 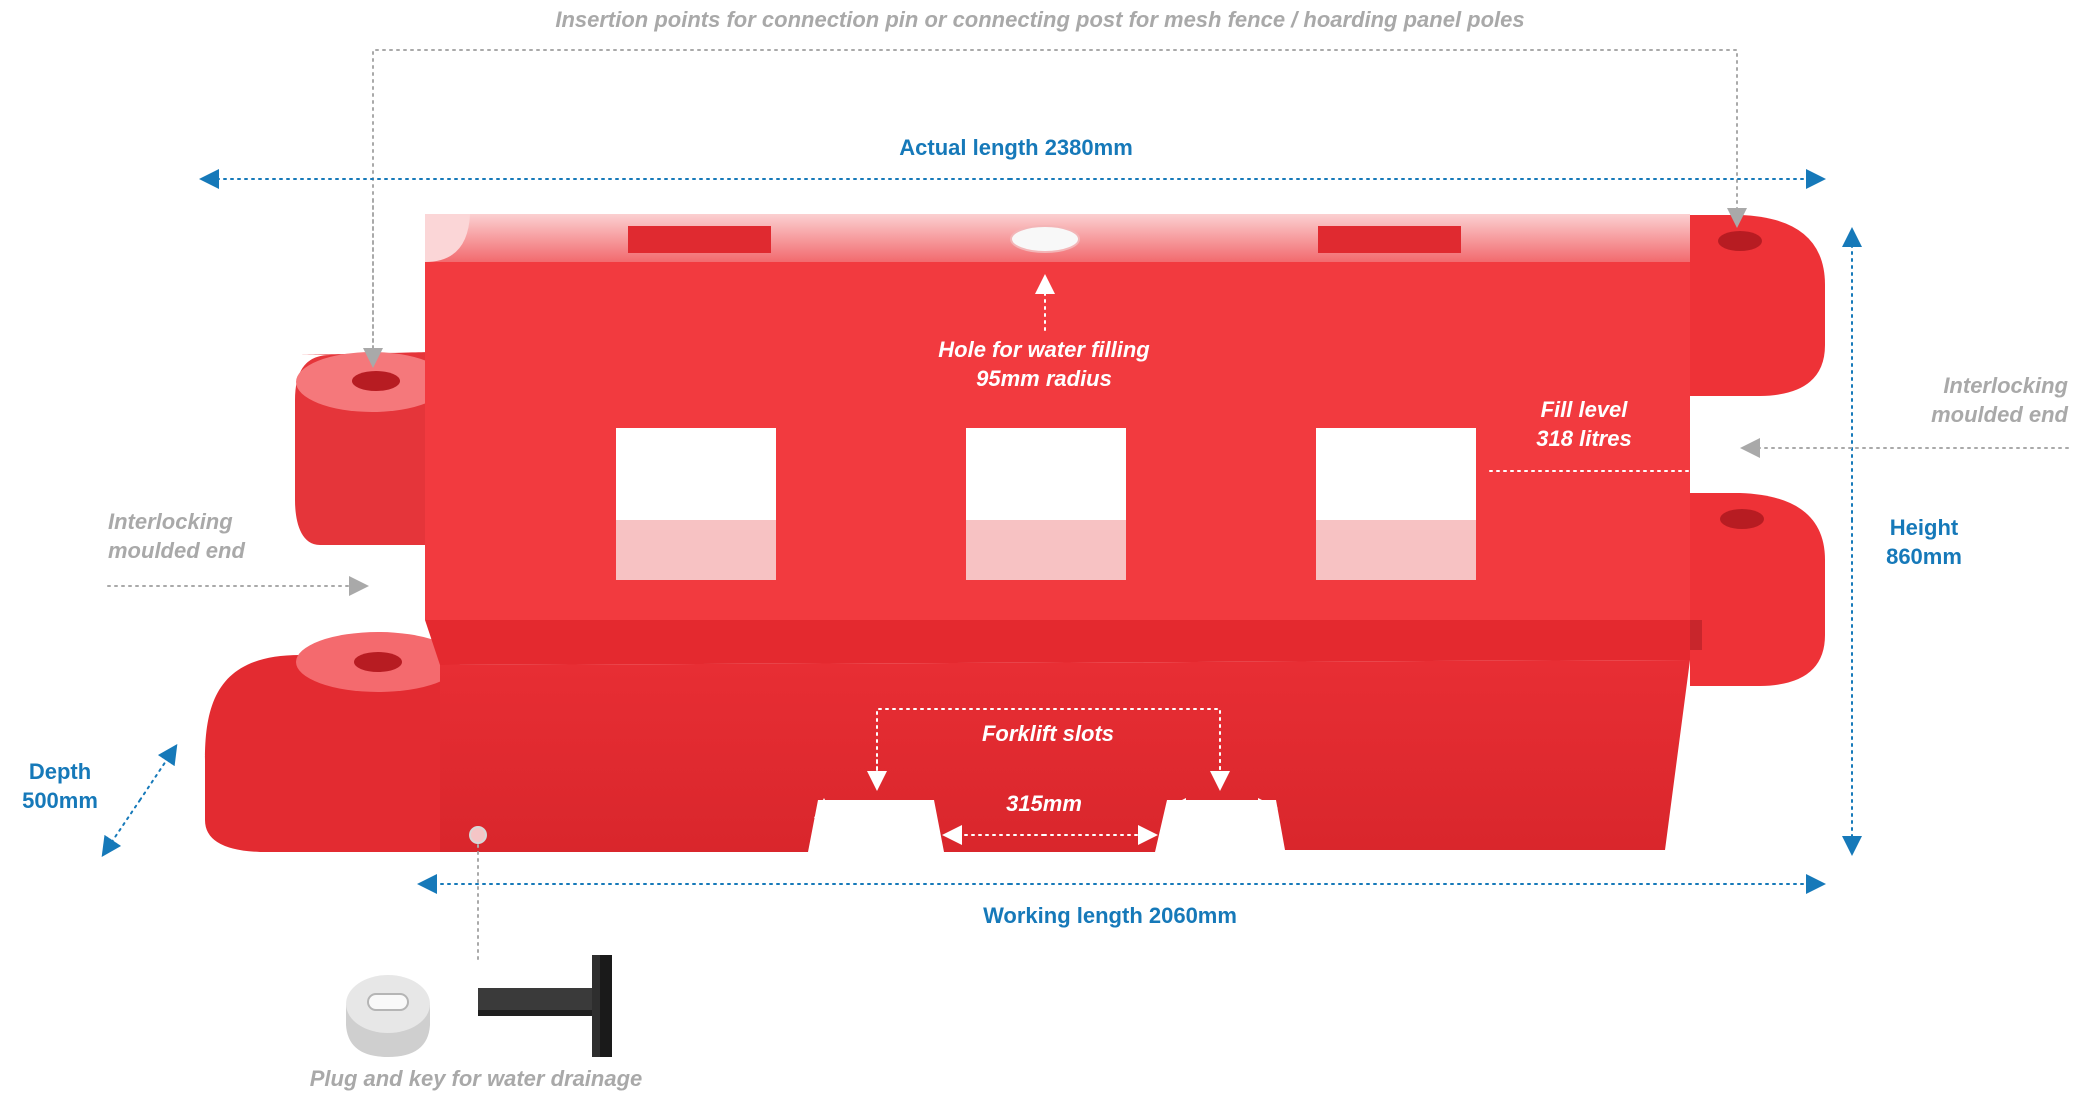 What do you see at coordinates (1924, 556) in the screenshot?
I see `height-label-line2: 860mm` at bounding box center [1924, 556].